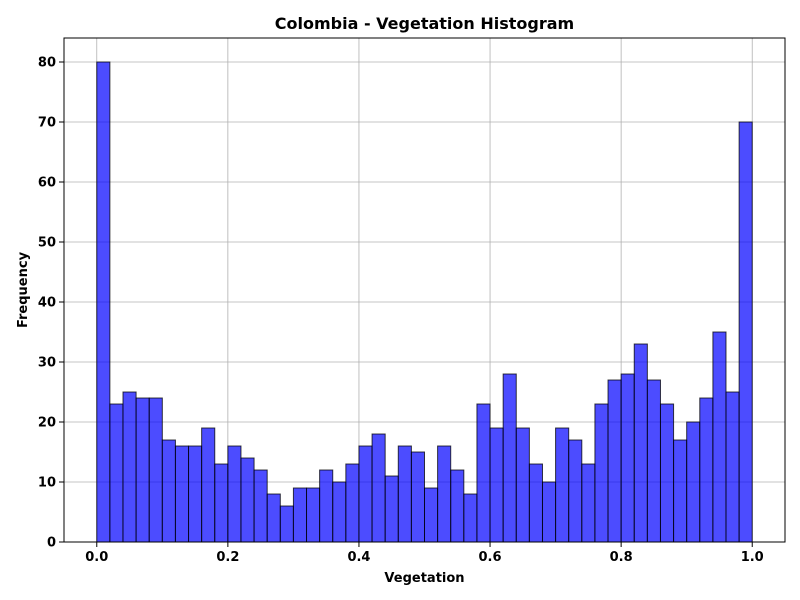 The image size is (800, 600). Describe the element at coordinates (47, 243) in the screenshot. I see `y-tick-label: 50` at that location.